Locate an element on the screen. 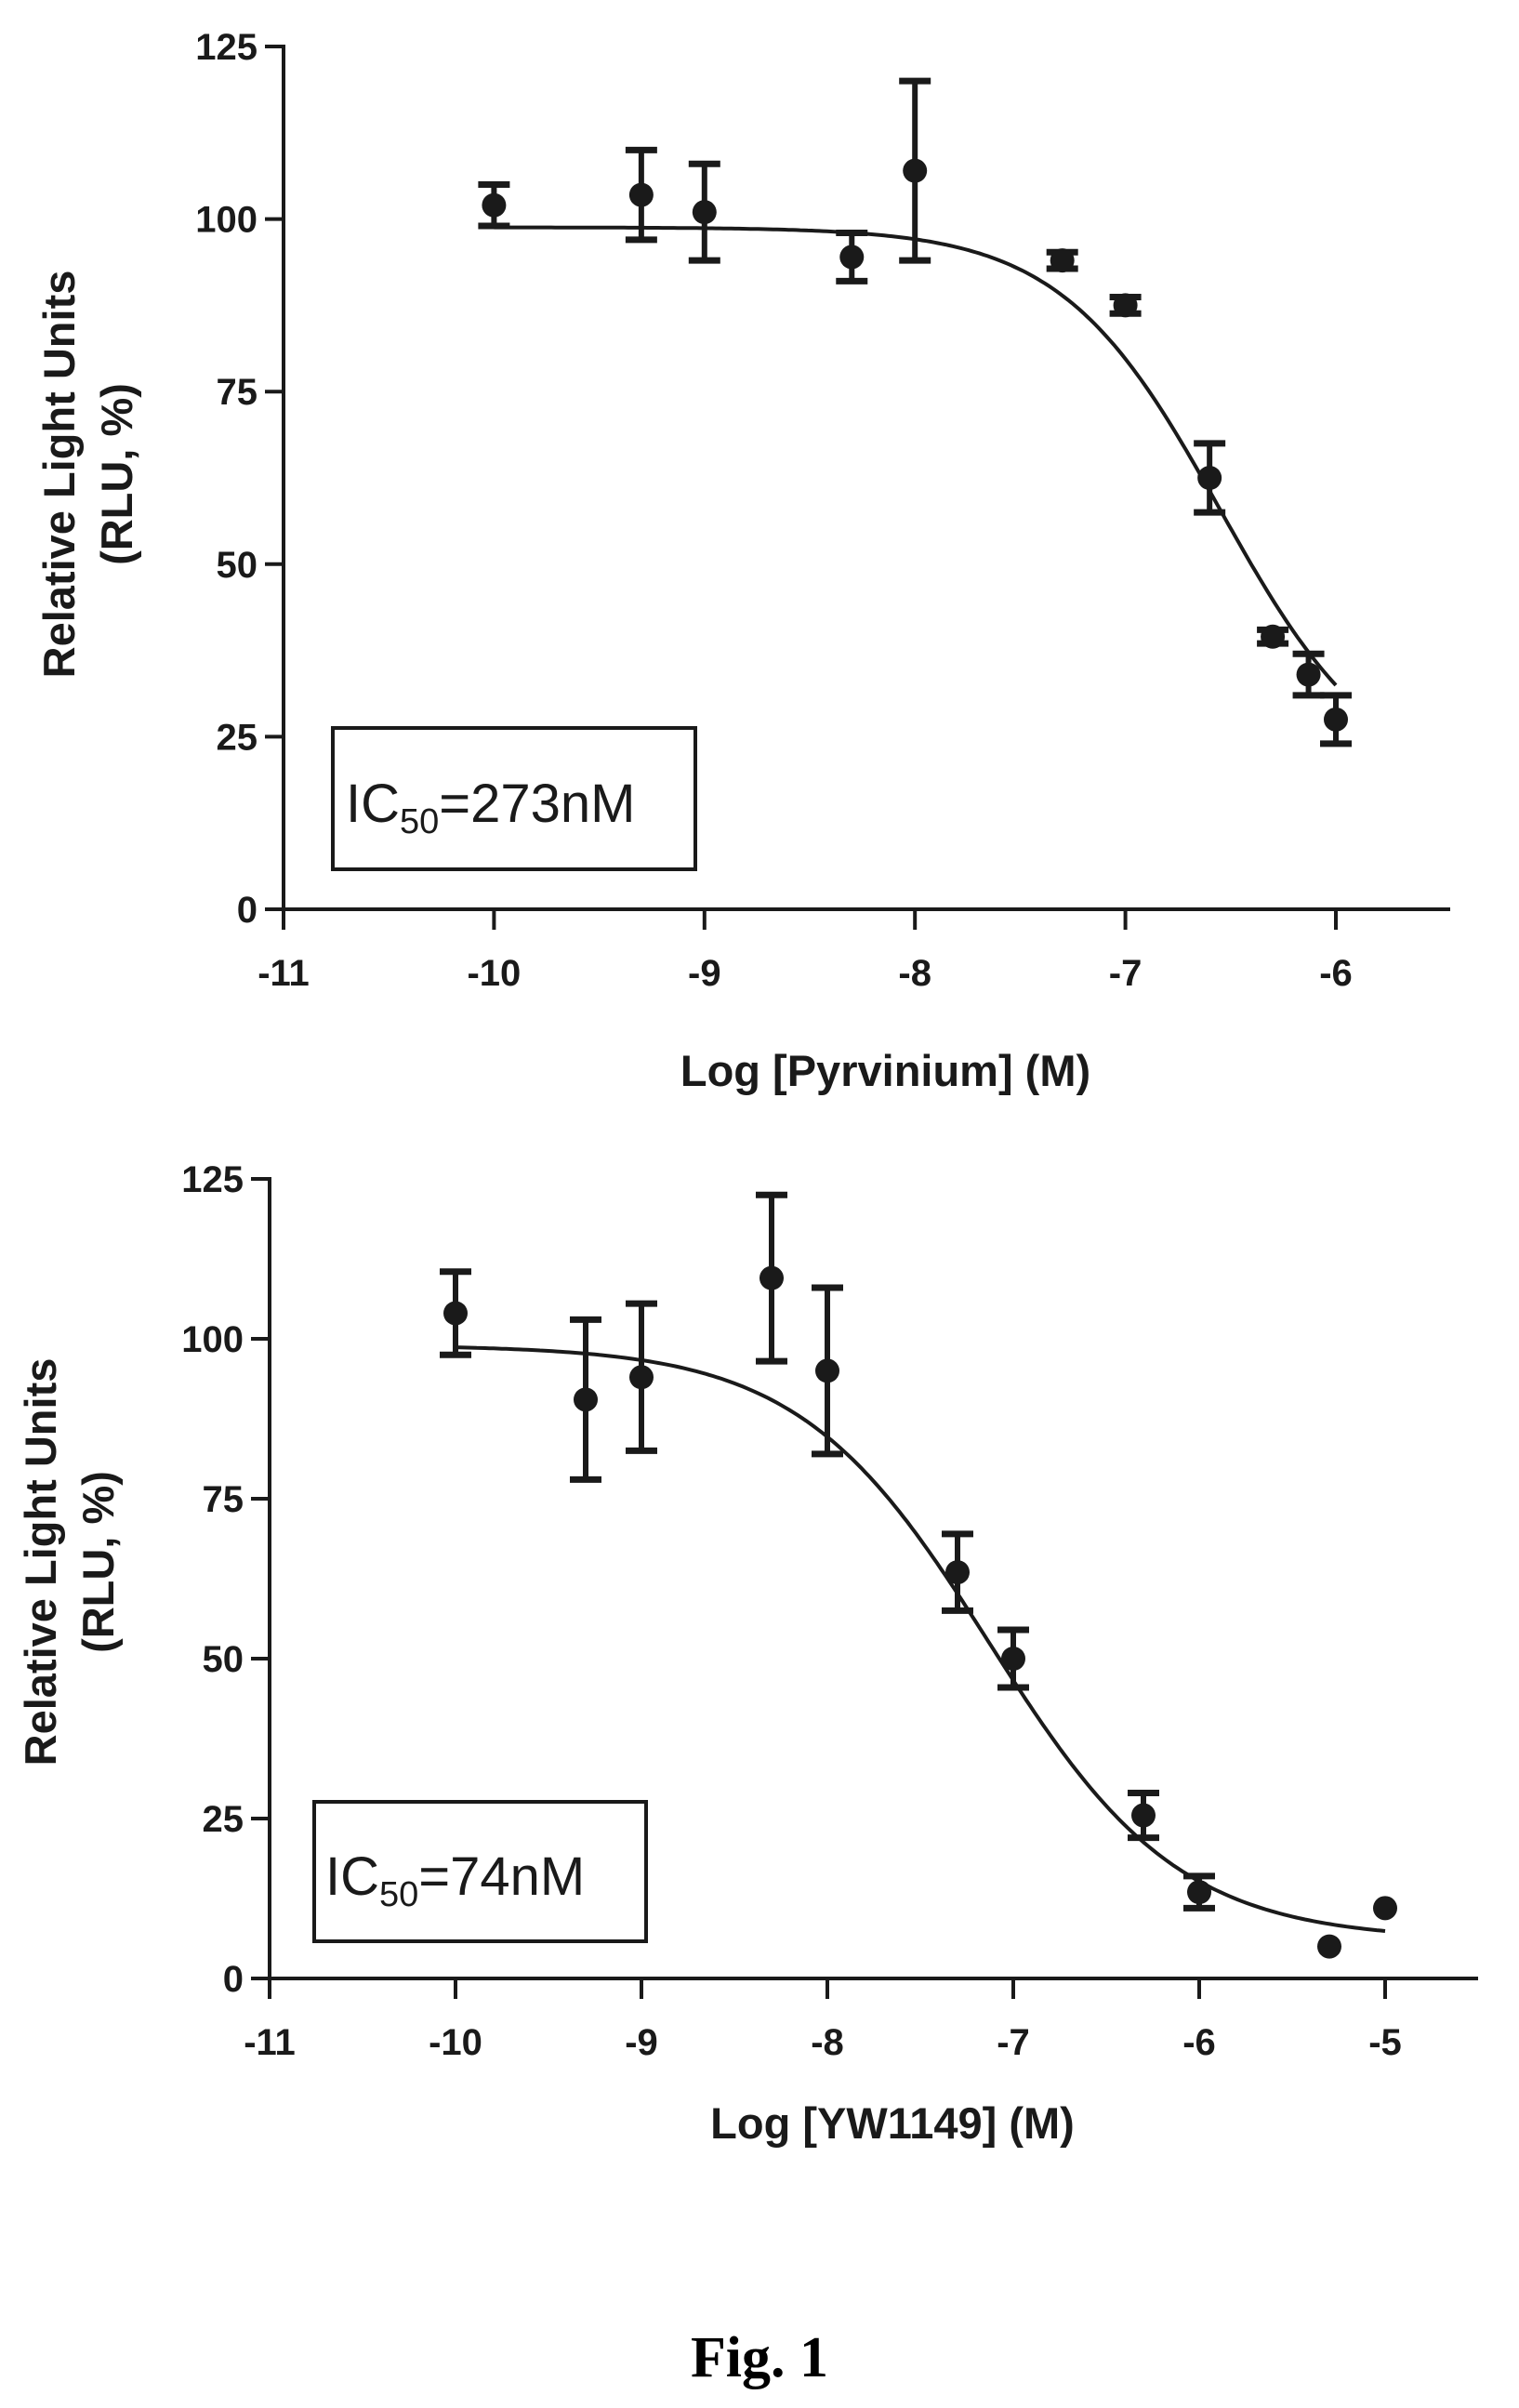 This screenshot has height=2408, width=1519. fit-curve is located at coordinates (920, 1639).